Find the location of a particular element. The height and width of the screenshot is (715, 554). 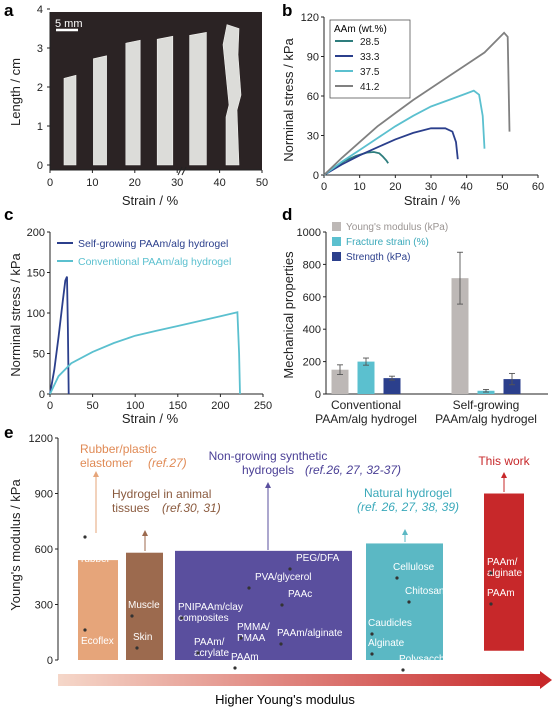

legend-label: 41.2 is located at coordinates (370, 87).